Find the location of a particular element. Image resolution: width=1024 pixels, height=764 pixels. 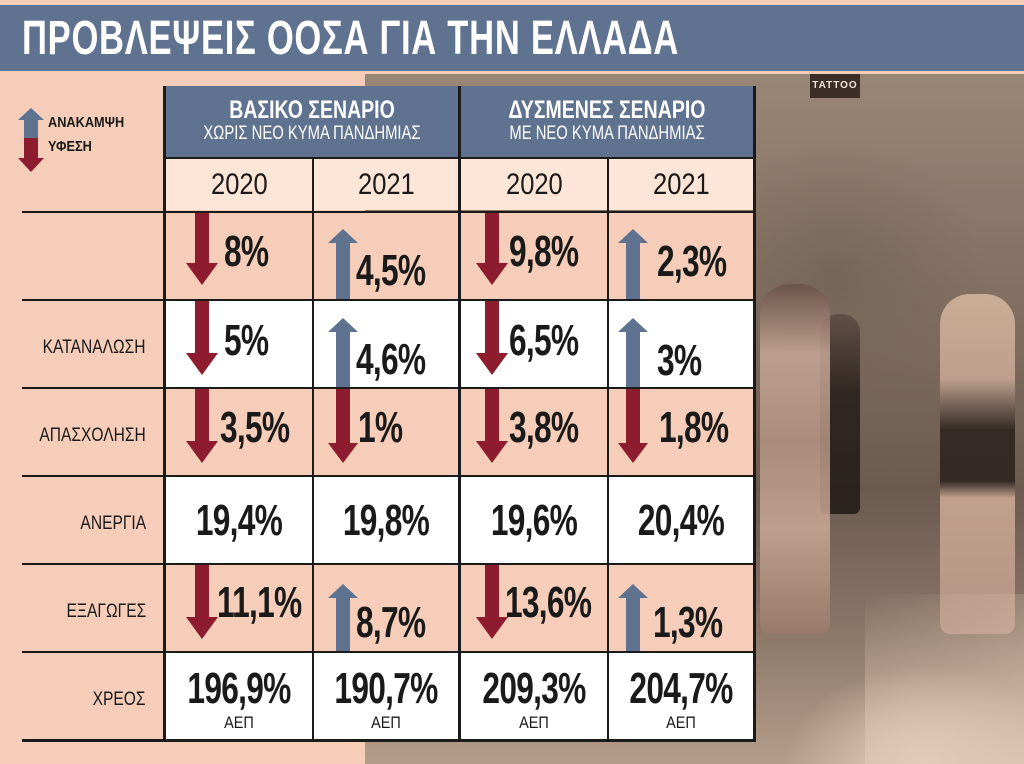

table-cell: 8% is located at coordinates (239, 256).